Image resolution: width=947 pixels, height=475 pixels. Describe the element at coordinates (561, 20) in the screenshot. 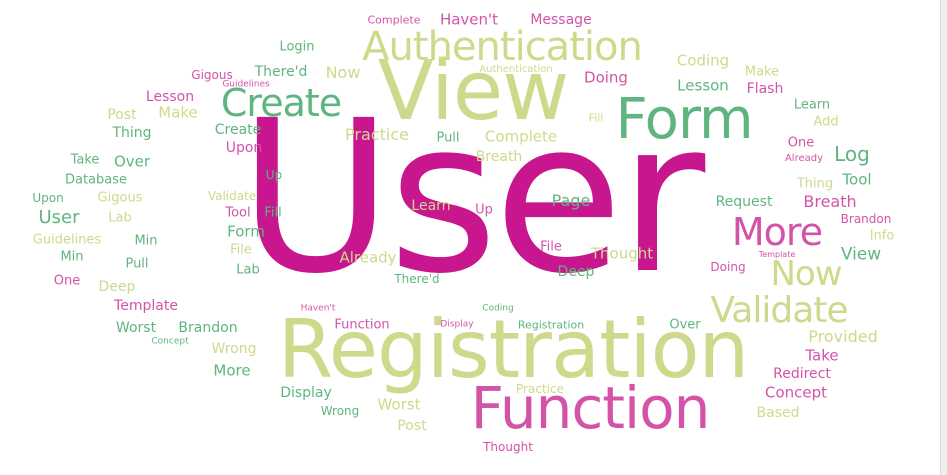

I see `cloud-word: Message` at that location.